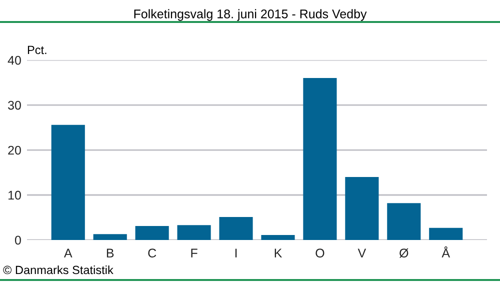 Image resolution: width=500 pixels, height=282 pixels. Describe the element at coordinates (236, 253) in the screenshot. I see `x-tick-label: I` at that location.